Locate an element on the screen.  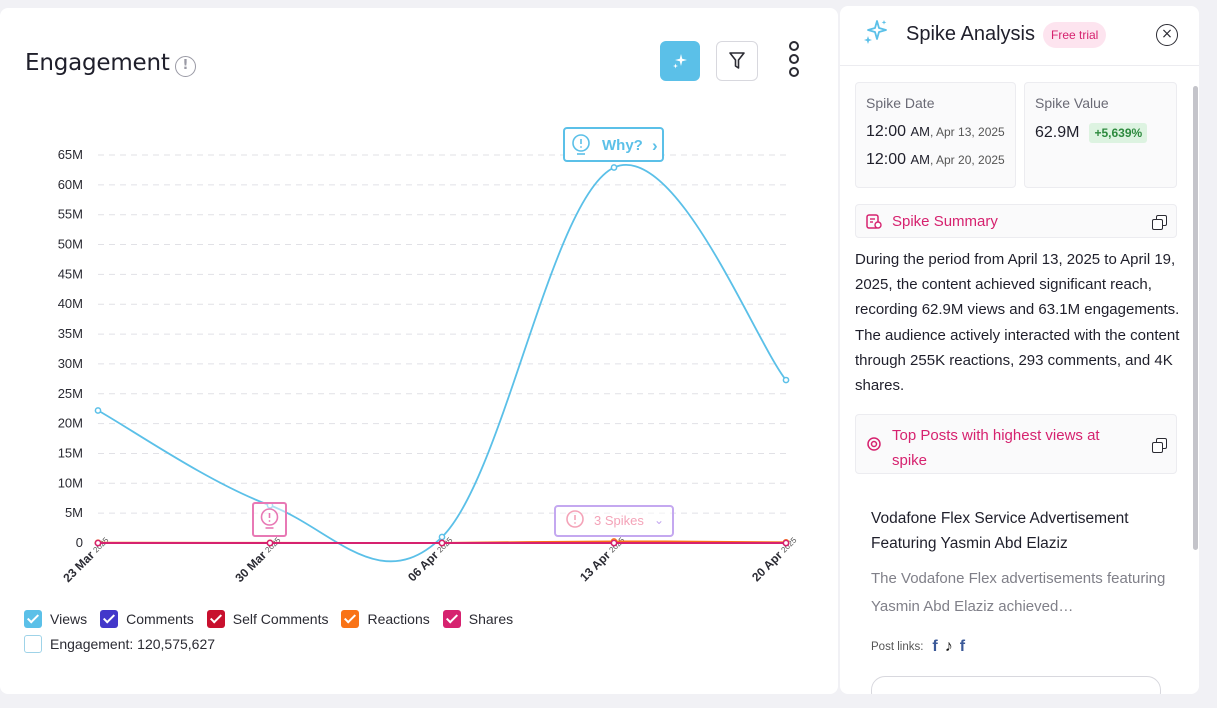
legend-total-row: Engagement: 120,575,627 is located at coordinates (304, 644).